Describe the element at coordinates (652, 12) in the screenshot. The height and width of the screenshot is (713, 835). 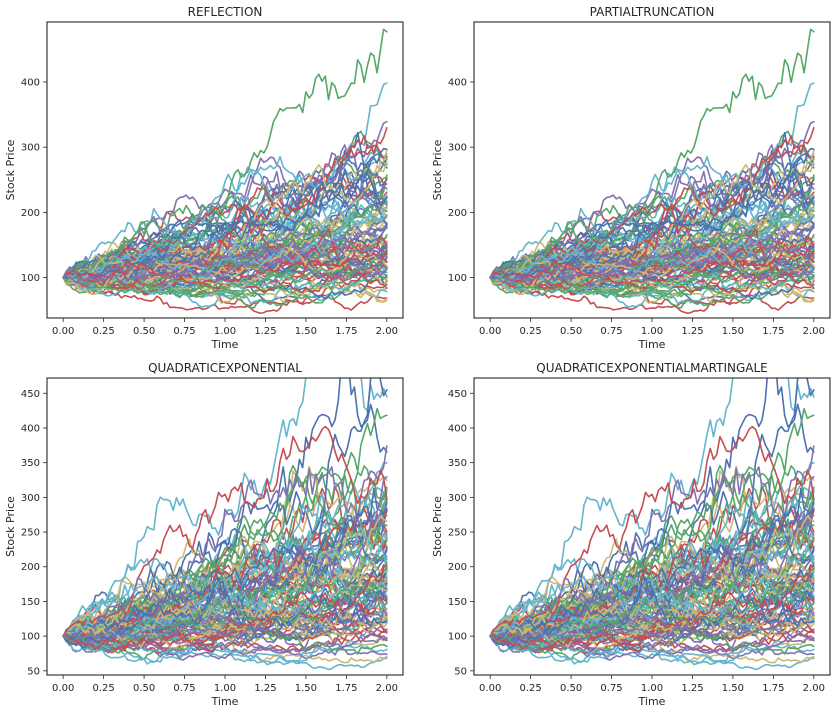
I see `chart-title: PARTIALTRUNCATION` at that location.